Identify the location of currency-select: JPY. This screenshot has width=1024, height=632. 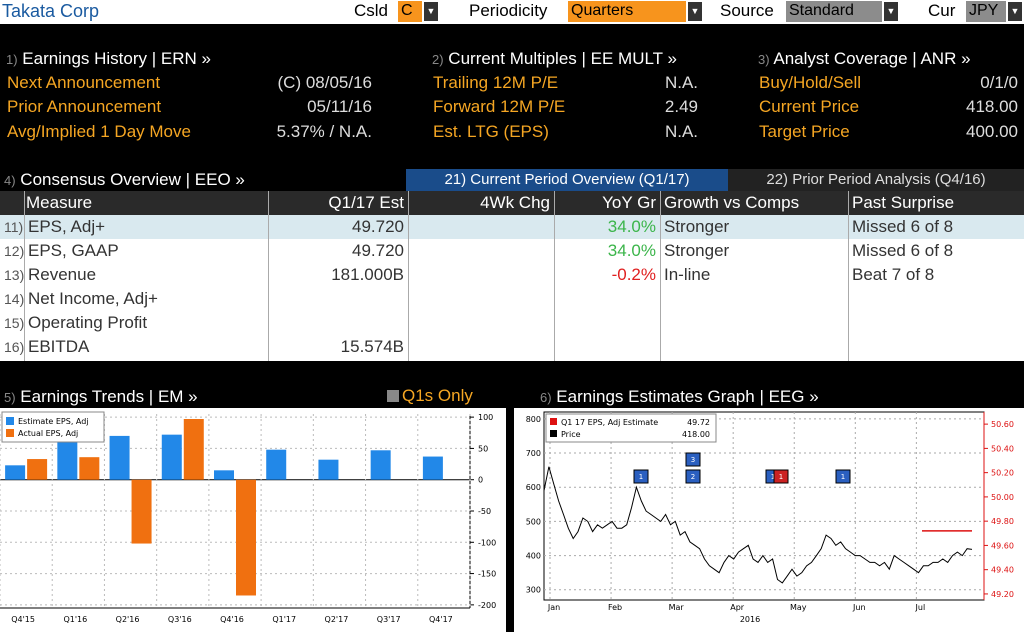
(986, 11).